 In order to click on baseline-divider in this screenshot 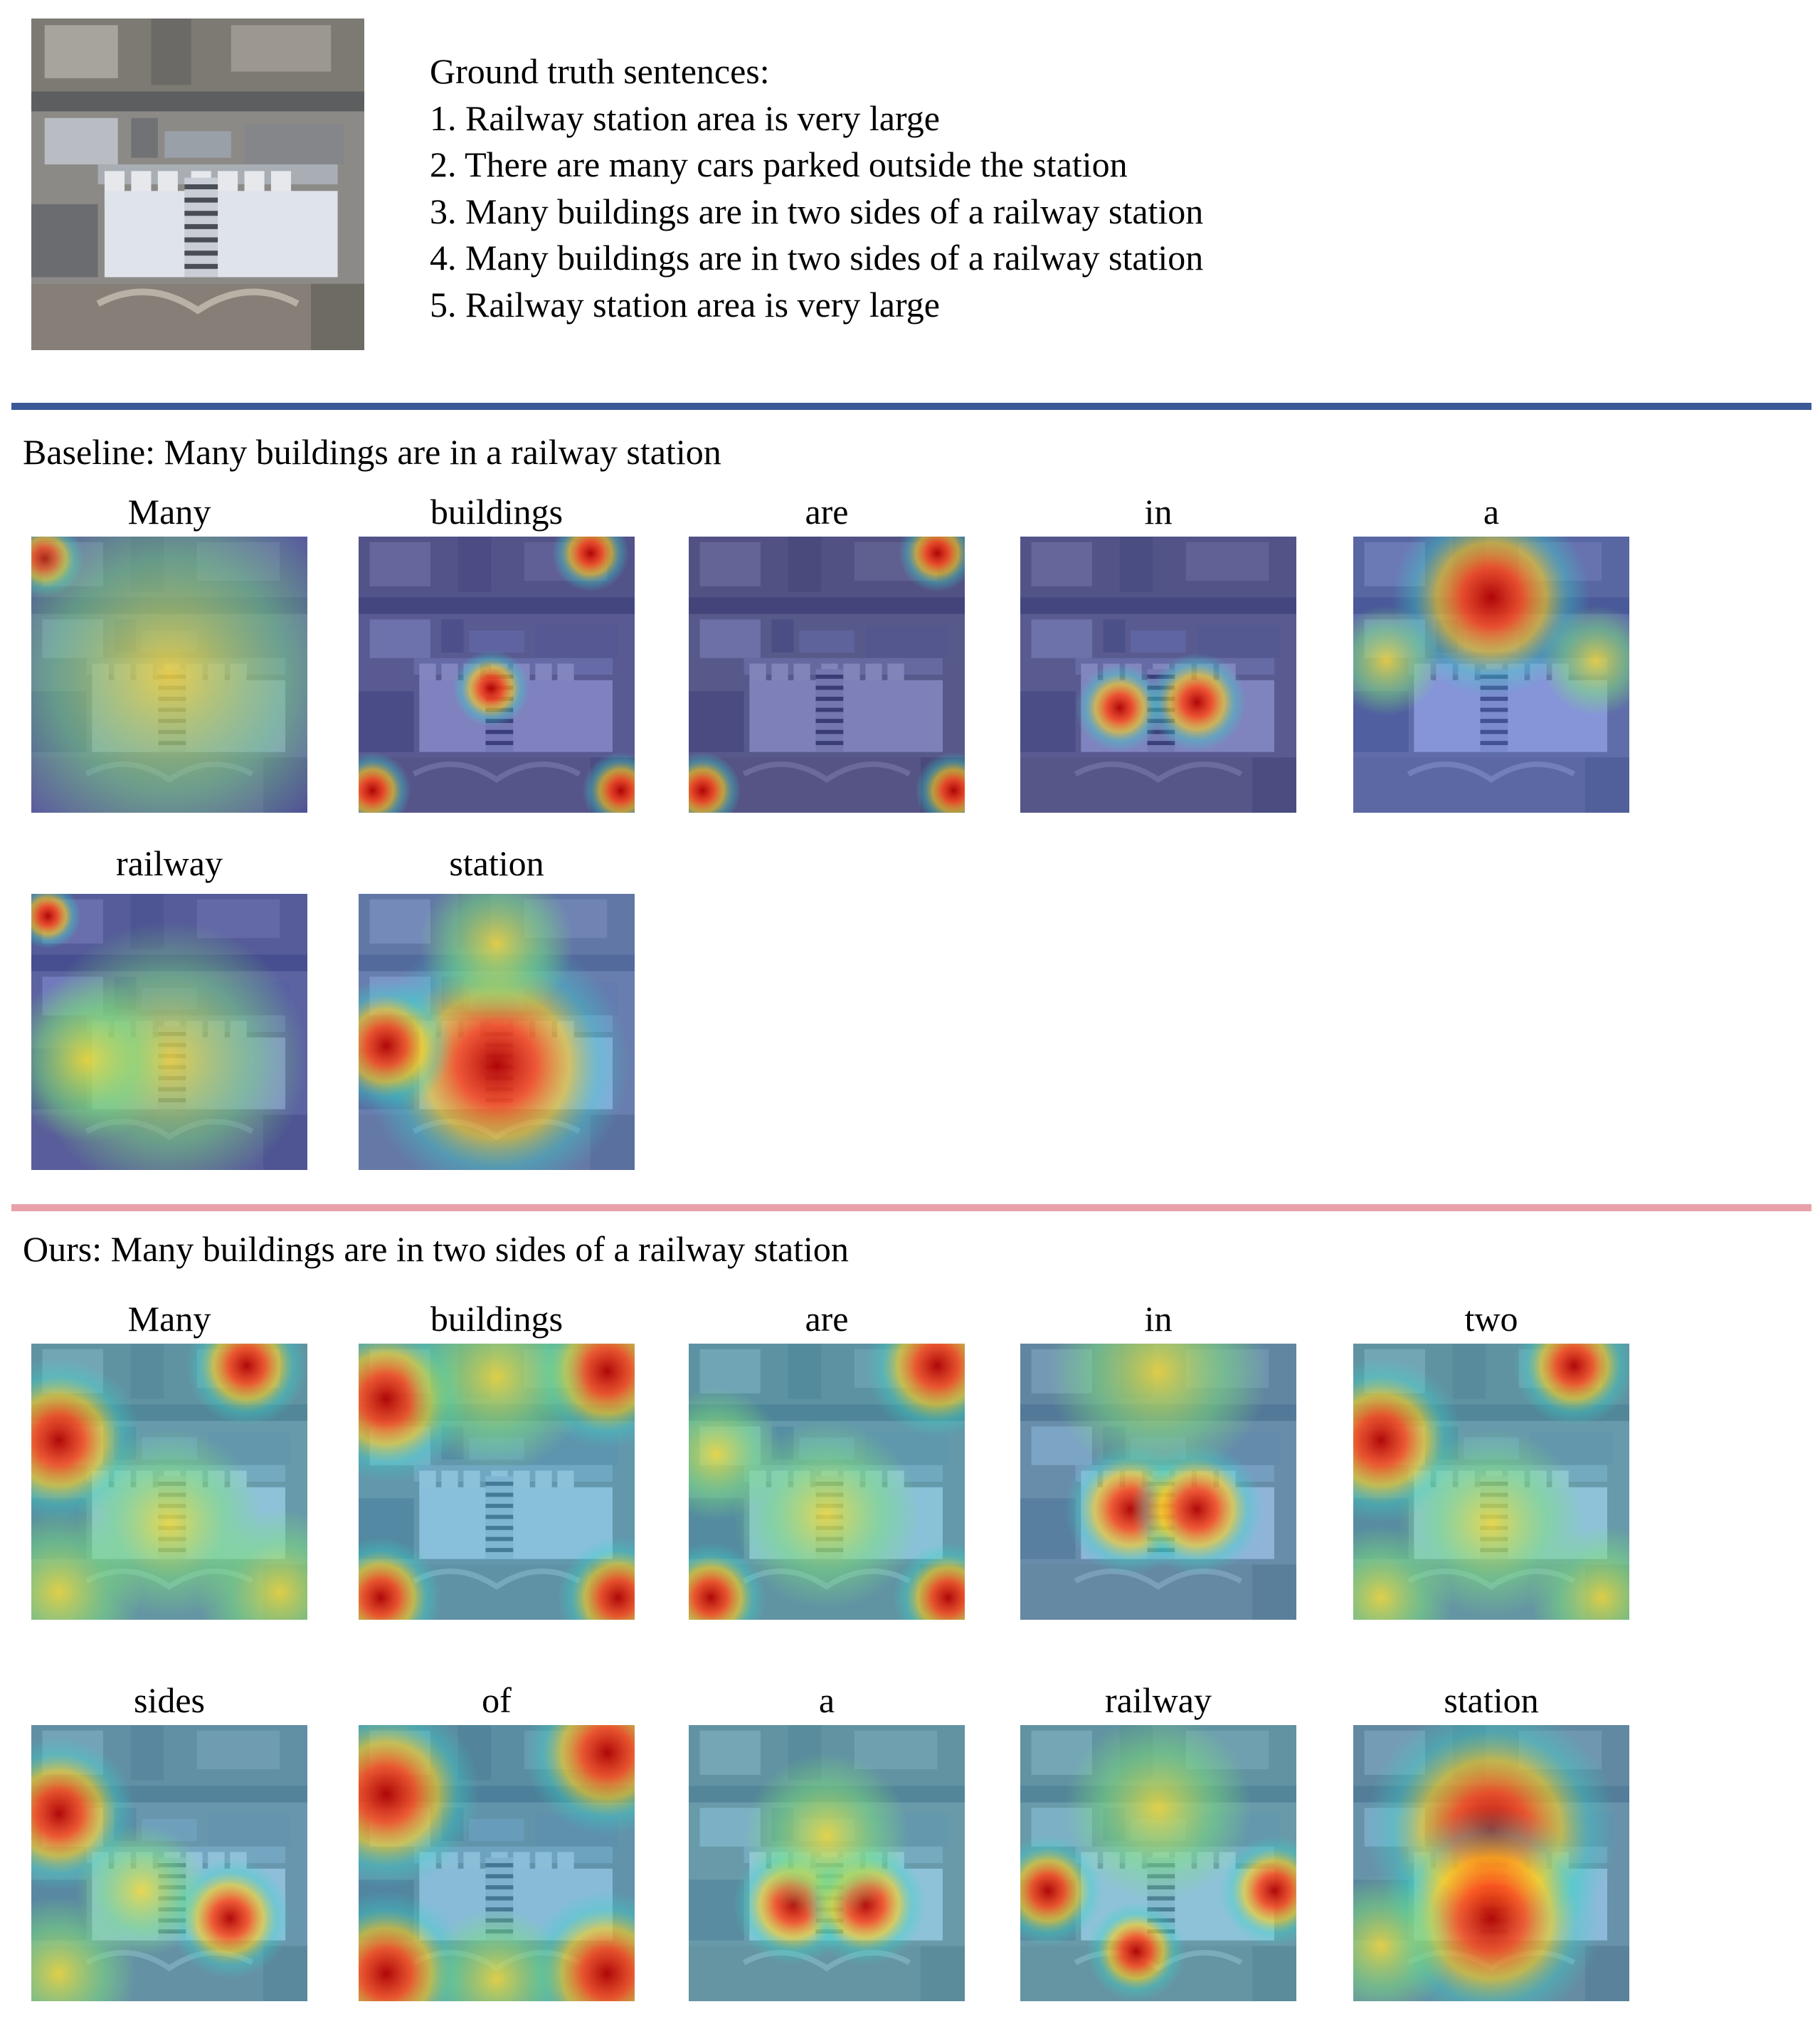, I will do `click(911, 406)`.